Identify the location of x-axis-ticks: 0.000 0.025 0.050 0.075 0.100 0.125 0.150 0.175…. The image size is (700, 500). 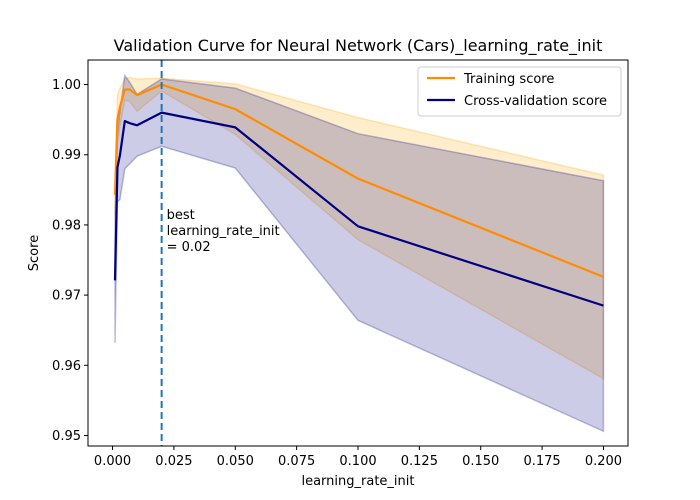
(358, 457).